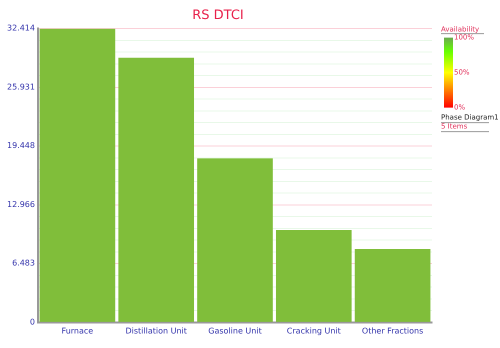 The image size is (500, 348). Describe the element at coordinates (20, 204) in the screenshot. I see `y-tick-label: 12.966` at that location.